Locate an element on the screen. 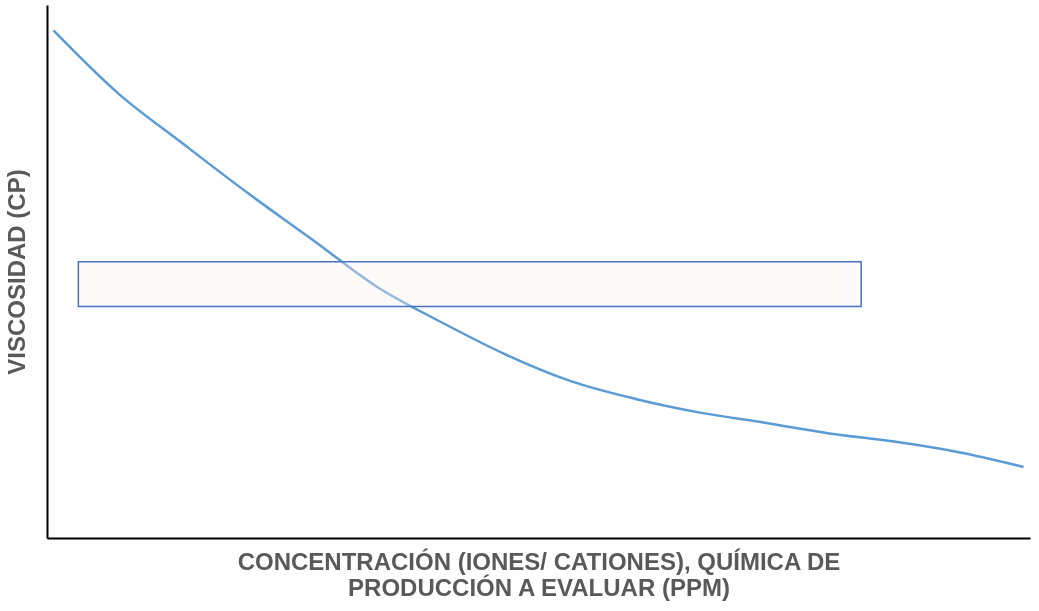 This screenshot has height=611, width=1039. y-axis-title: VISCOSIDAD (CP) is located at coordinates (16, 272).